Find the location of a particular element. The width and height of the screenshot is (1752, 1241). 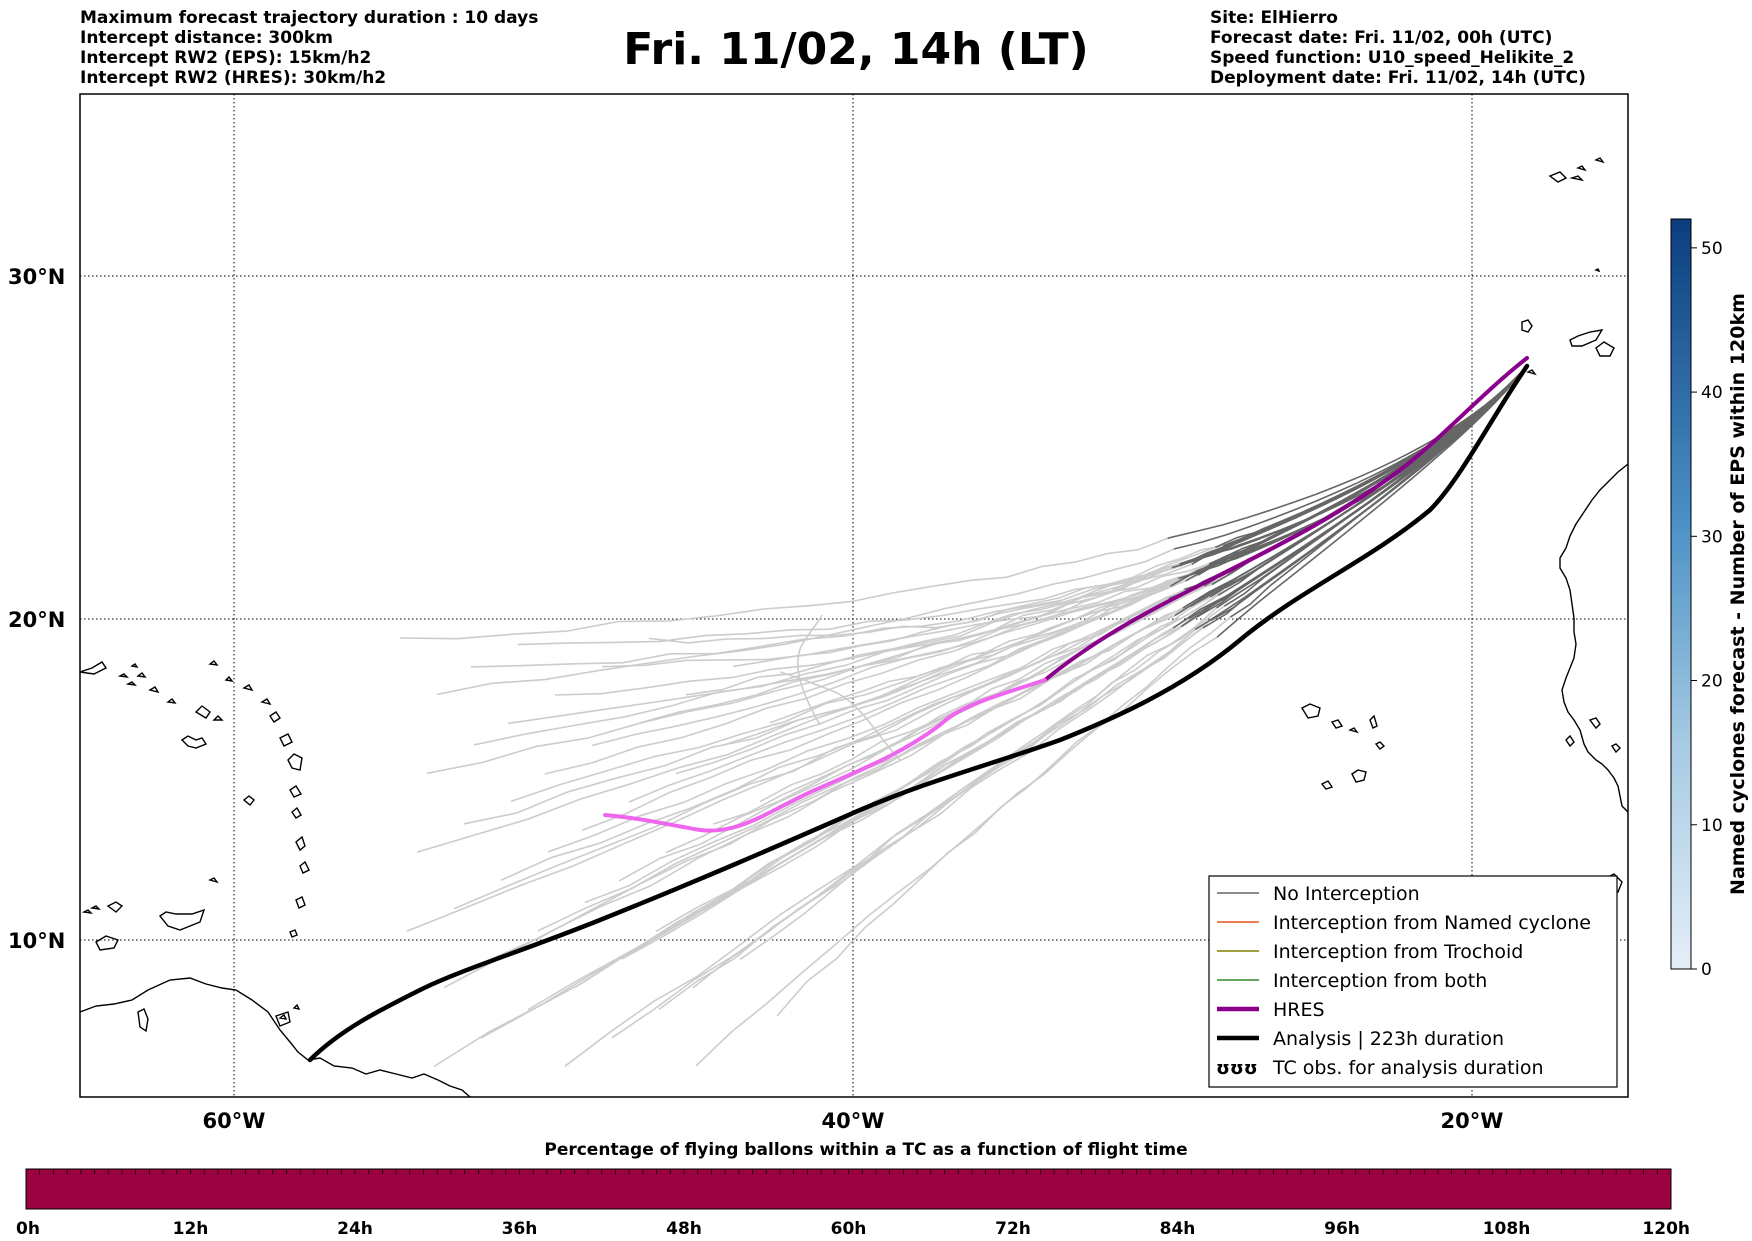

coast-grenada-tobago is located at coordinates (175, 873).